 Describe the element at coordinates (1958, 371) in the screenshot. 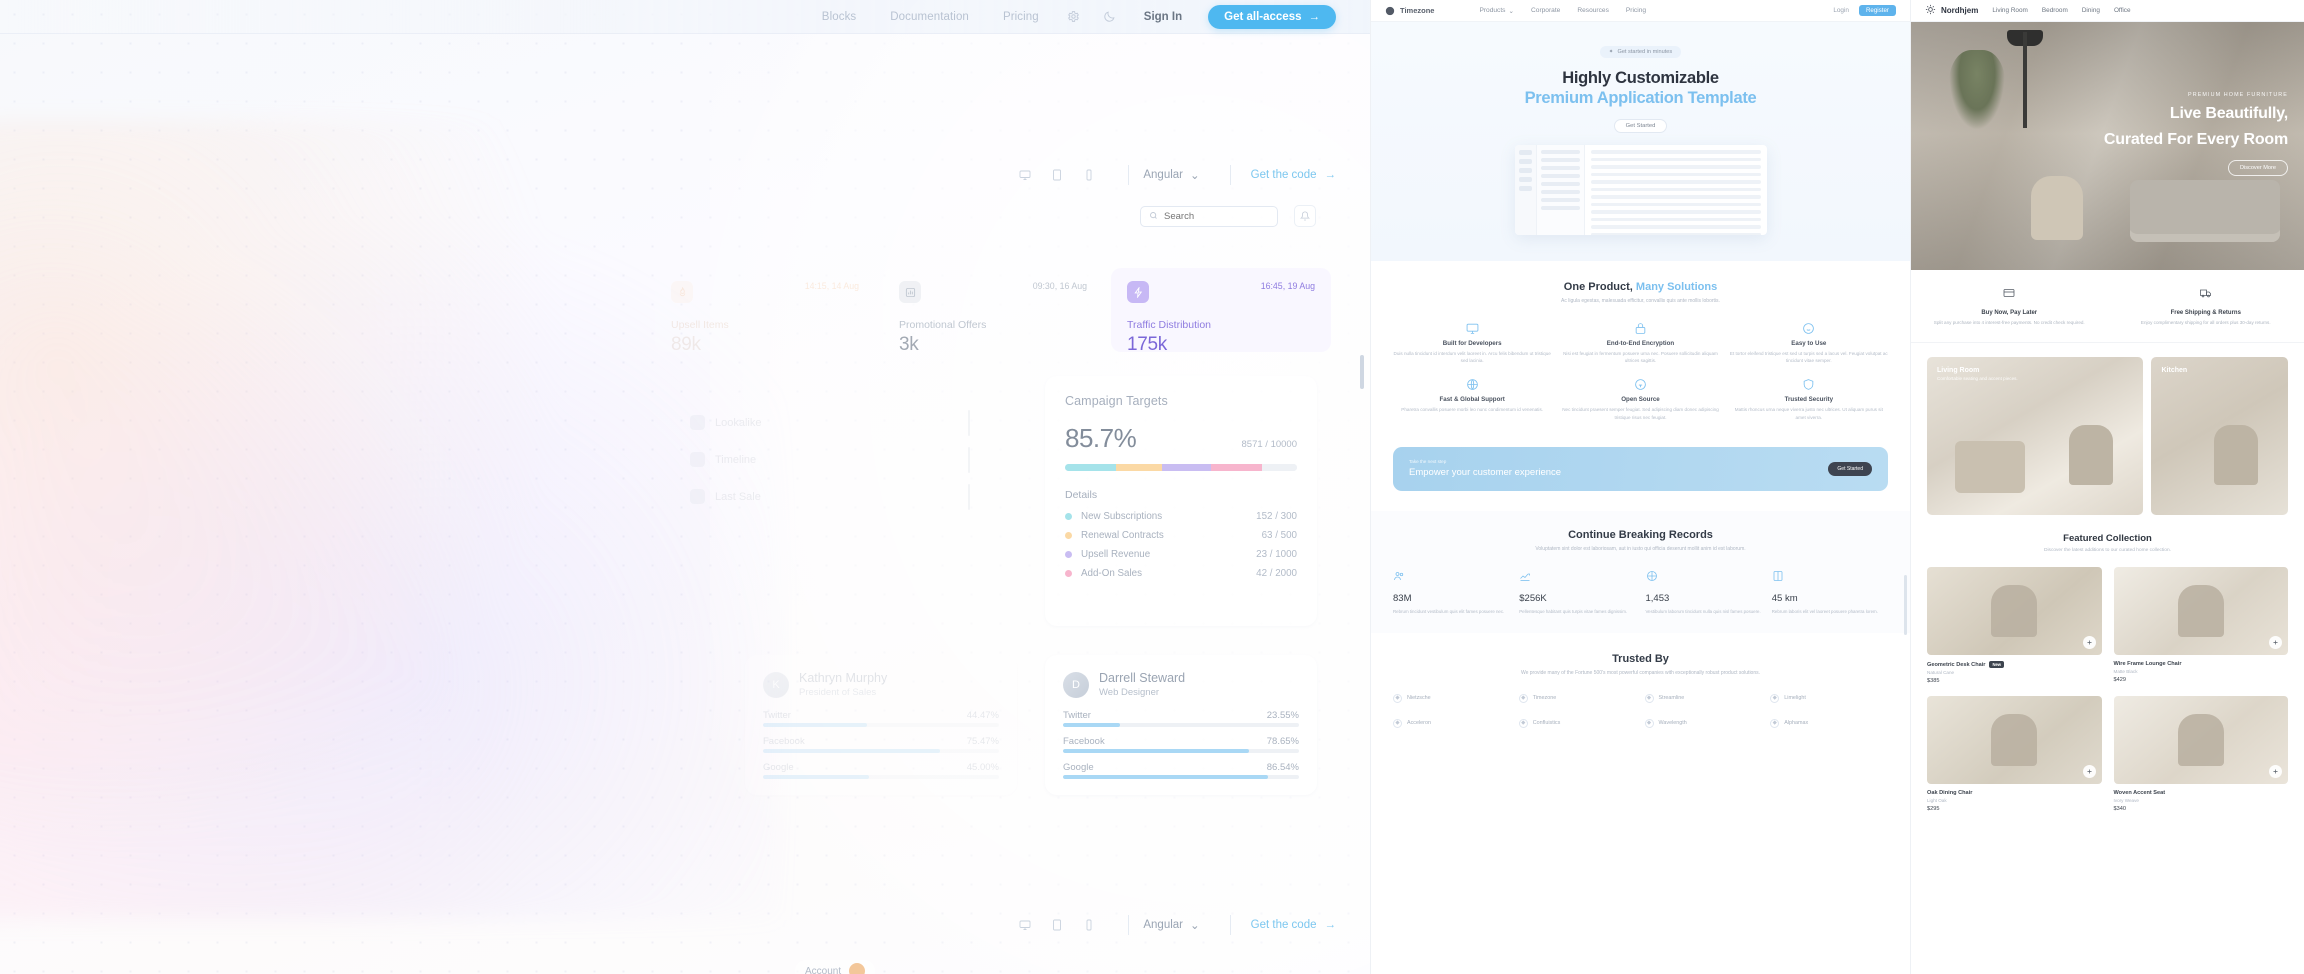

I see `category-title: Living Room` at that location.